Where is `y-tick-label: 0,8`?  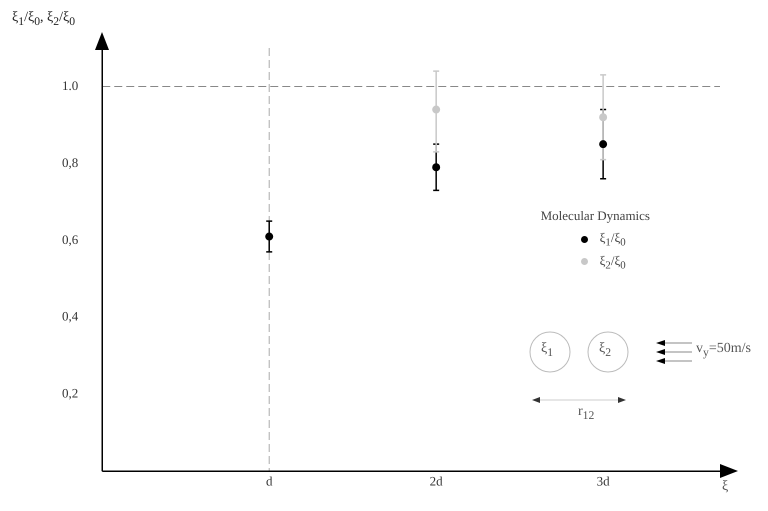 y-tick-label: 0,8 is located at coordinates (70, 162).